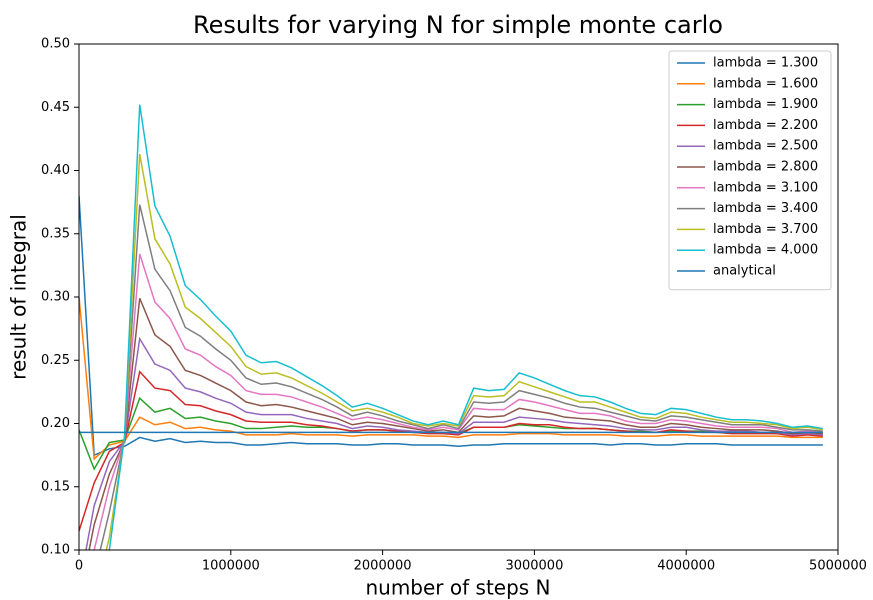  Describe the element at coordinates (765, 125) in the screenshot. I see `legend-label: lambda = 2.200` at that location.